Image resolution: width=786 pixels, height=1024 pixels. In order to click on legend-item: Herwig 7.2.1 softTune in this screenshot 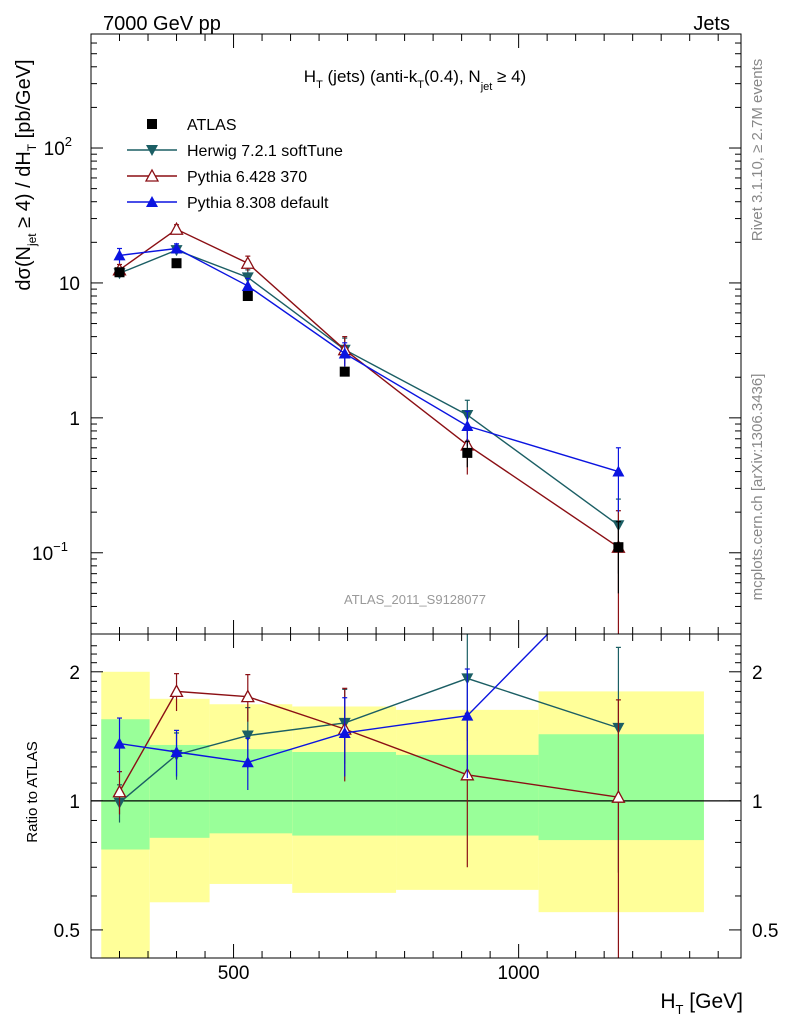, I will do `click(235, 151)`.